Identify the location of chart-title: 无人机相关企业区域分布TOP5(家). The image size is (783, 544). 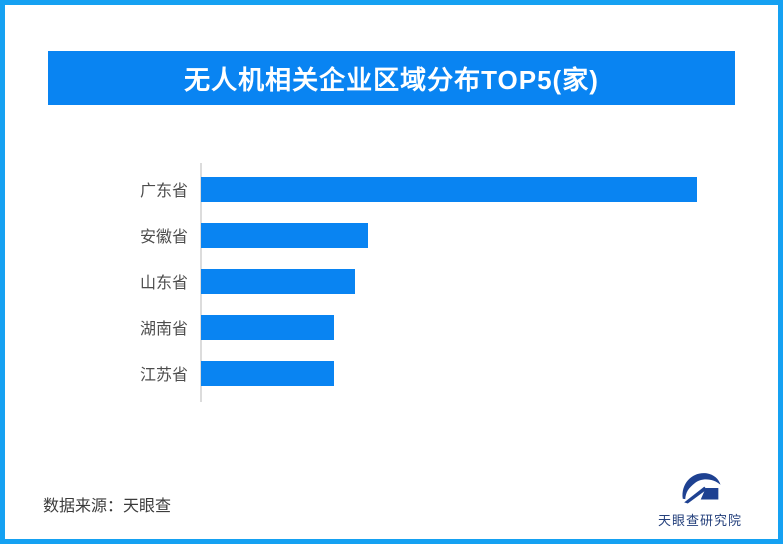
(391, 79).